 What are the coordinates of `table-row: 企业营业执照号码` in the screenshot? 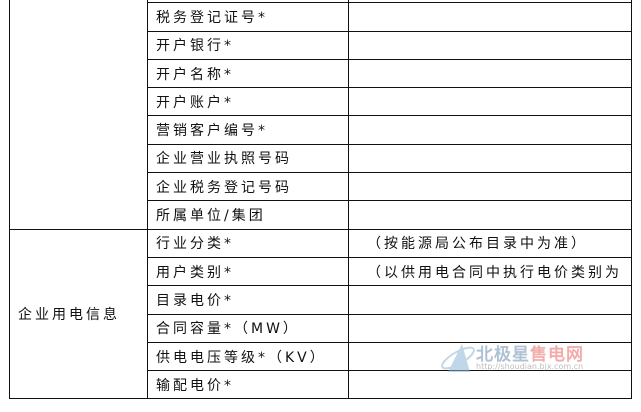 It's located at (321, 158).